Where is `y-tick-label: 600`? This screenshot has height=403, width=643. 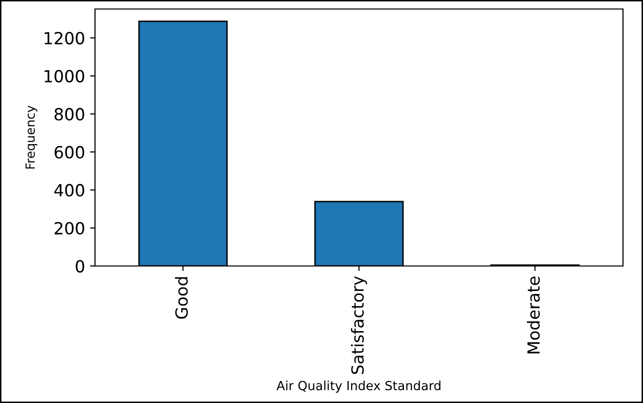 y-tick-label: 600 is located at coordinates (69, 152).